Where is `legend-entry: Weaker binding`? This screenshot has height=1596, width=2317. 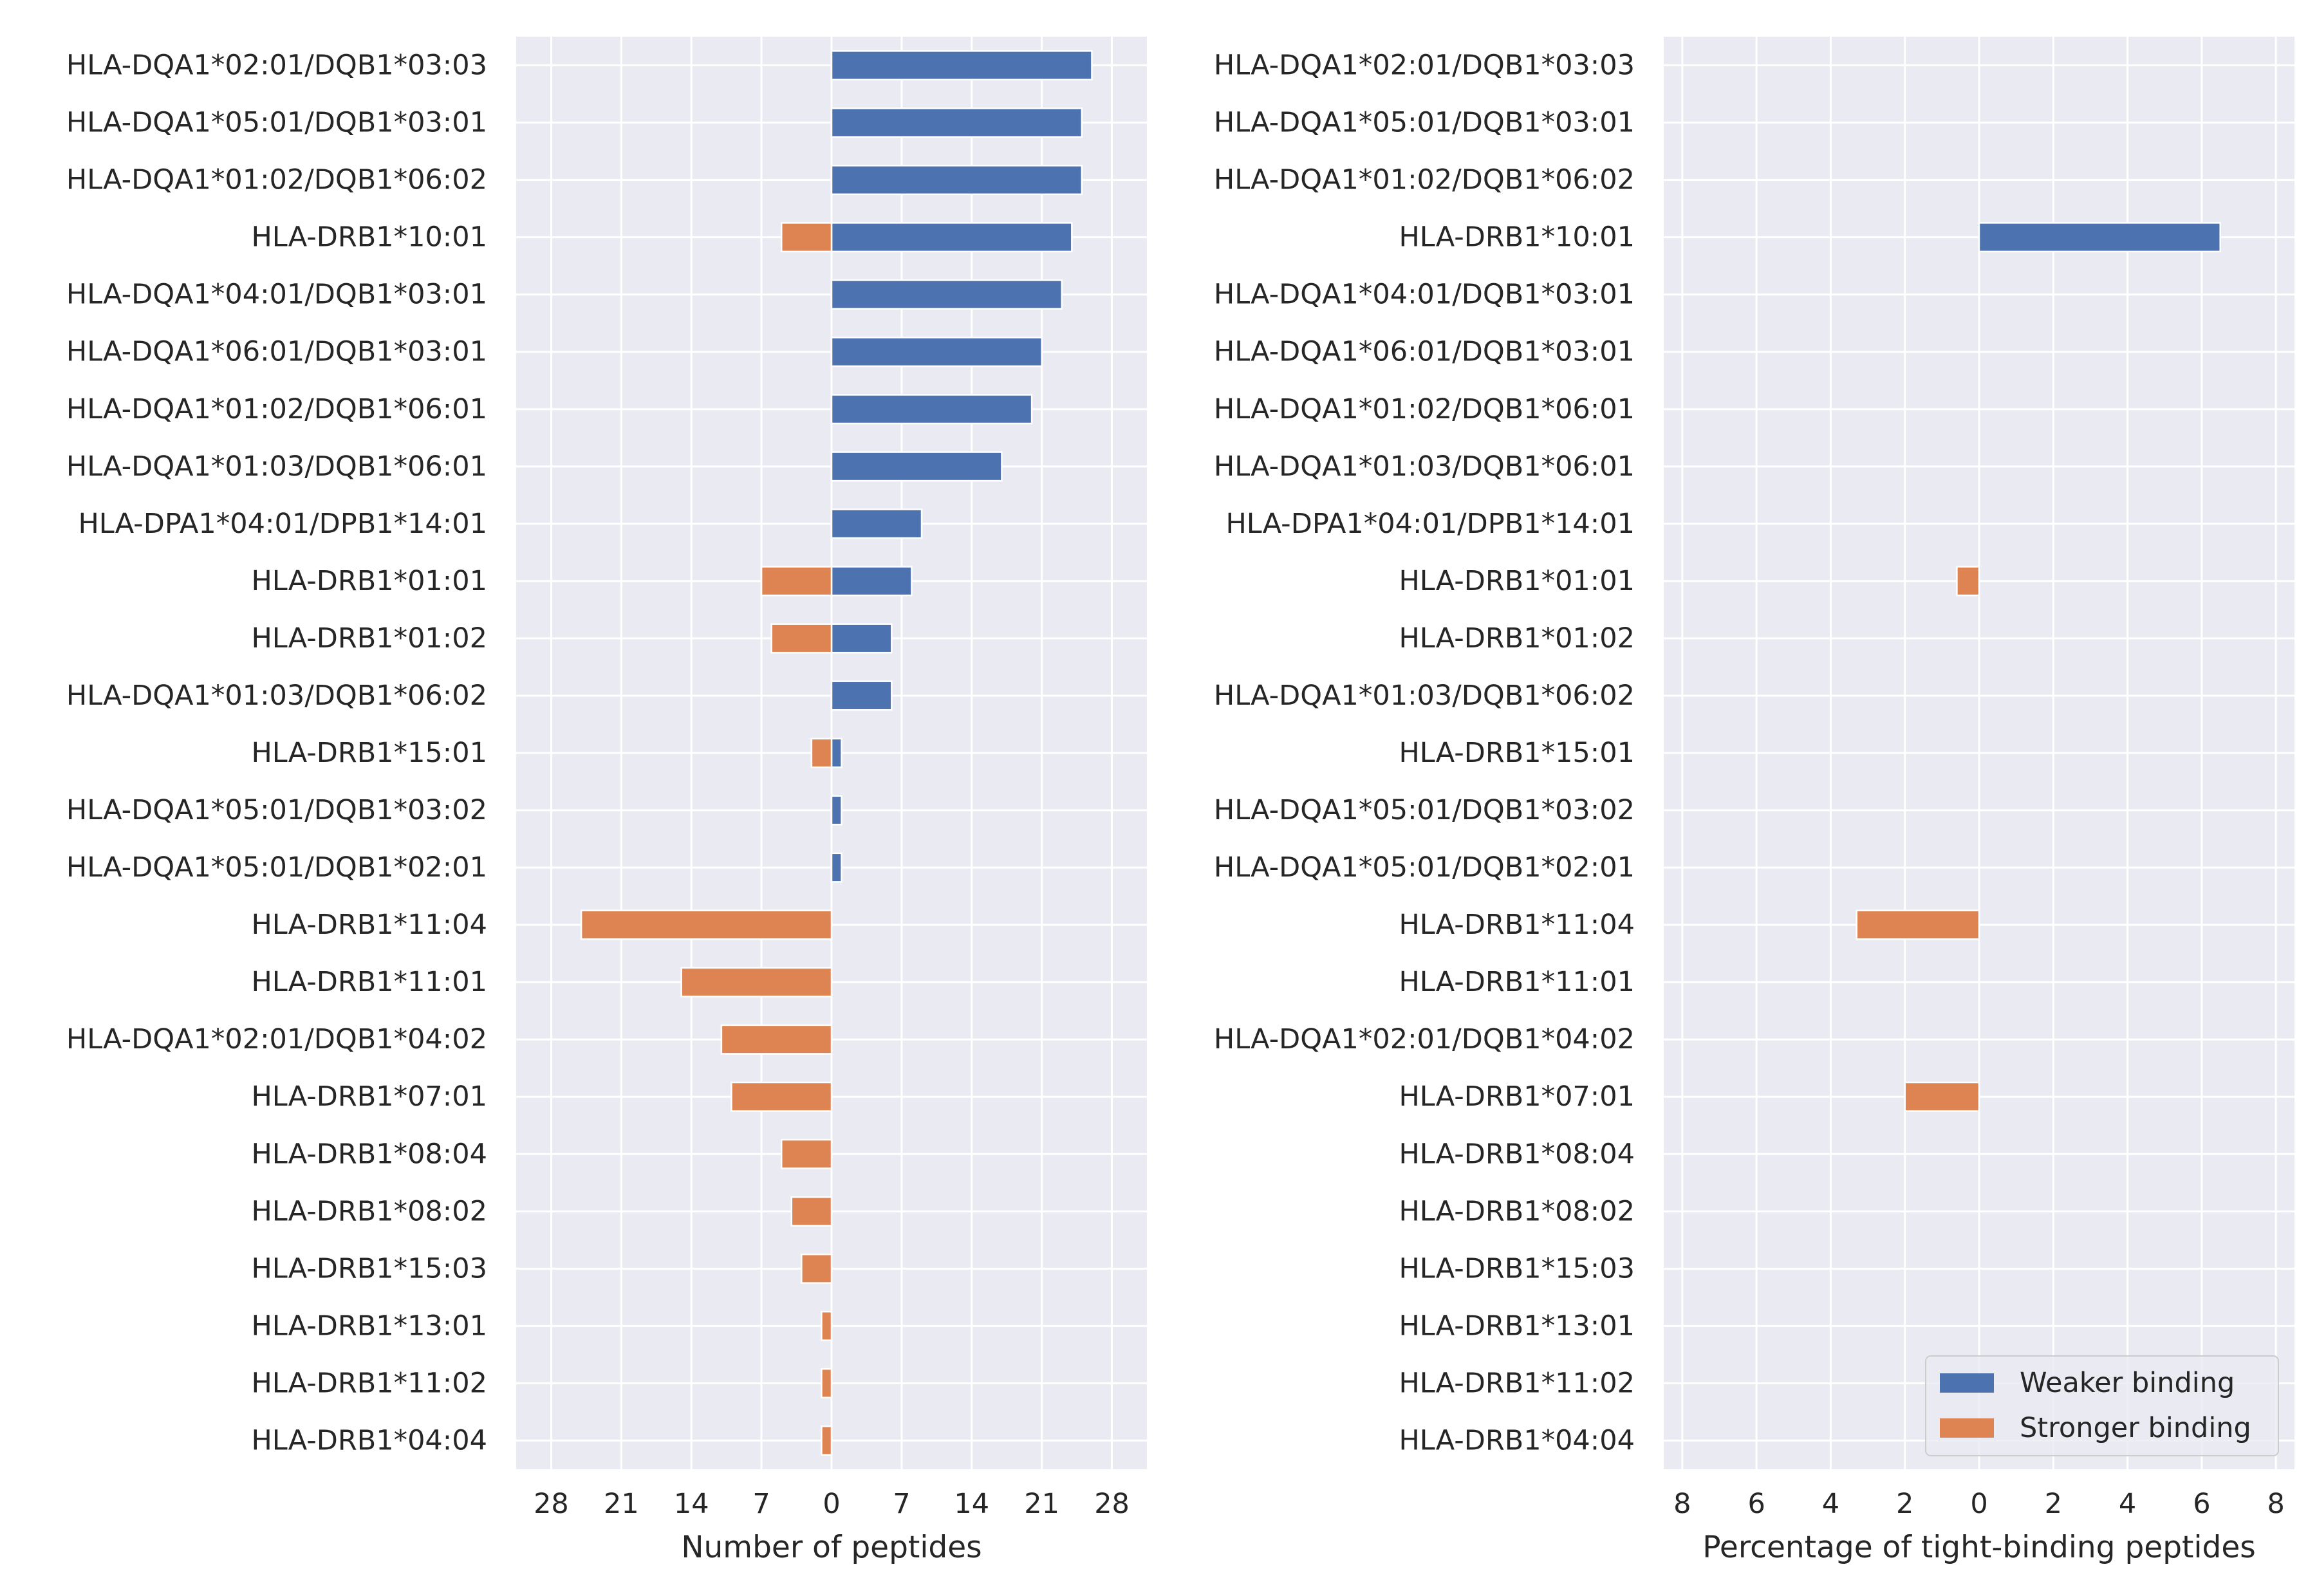 legend-entry: Weaker binding is located at coordinates (2128, 1383).